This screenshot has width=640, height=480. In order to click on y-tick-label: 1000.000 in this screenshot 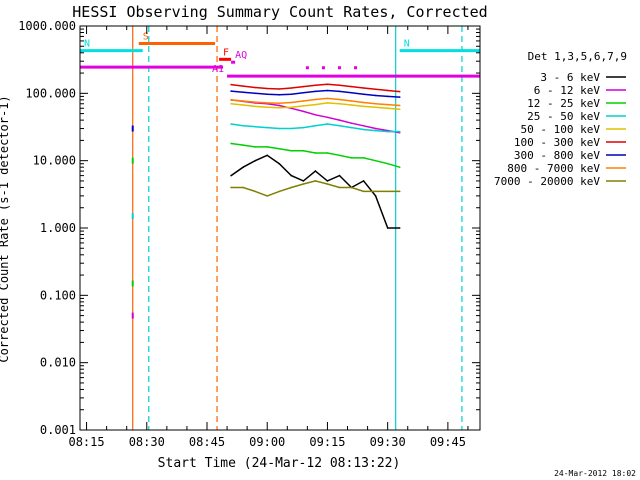, I will do `click(47, 26)`.